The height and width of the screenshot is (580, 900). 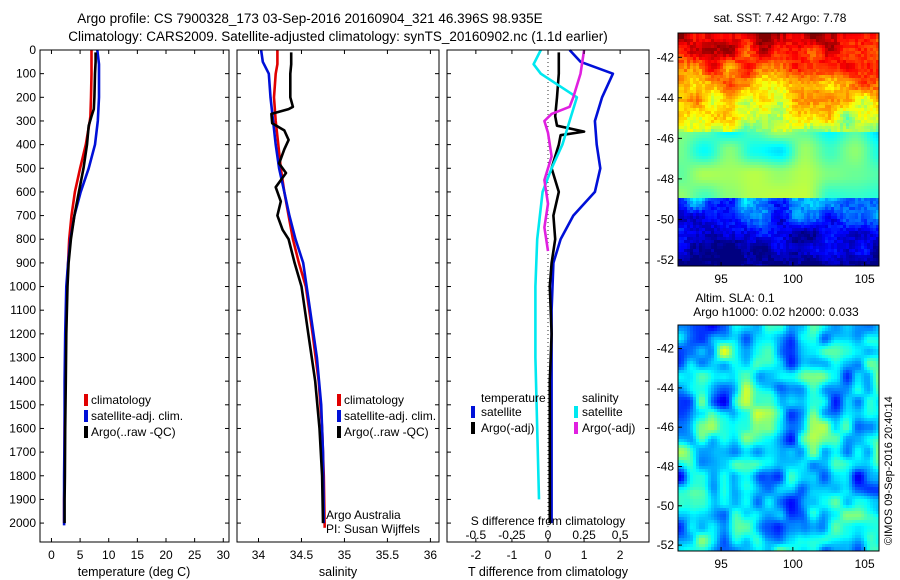 I want to click on y-tick-label: 1900, so click(x=22, y=499).